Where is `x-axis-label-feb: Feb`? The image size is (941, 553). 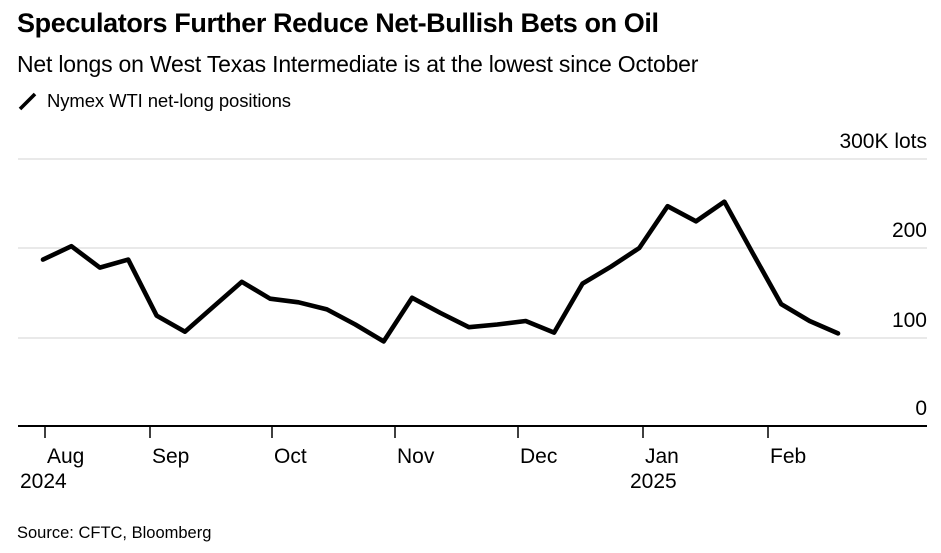 x-axis-label-feb: Feb is located at coordinates (788, 456).